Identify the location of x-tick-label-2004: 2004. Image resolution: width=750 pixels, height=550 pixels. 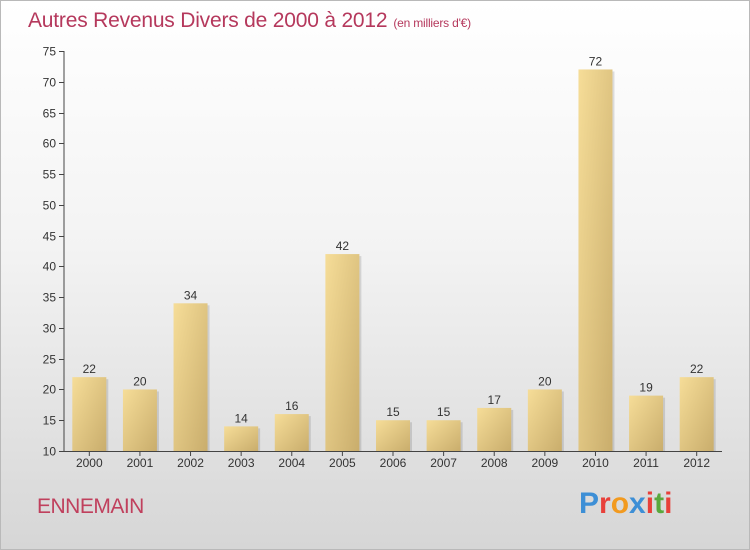
(291, 463).